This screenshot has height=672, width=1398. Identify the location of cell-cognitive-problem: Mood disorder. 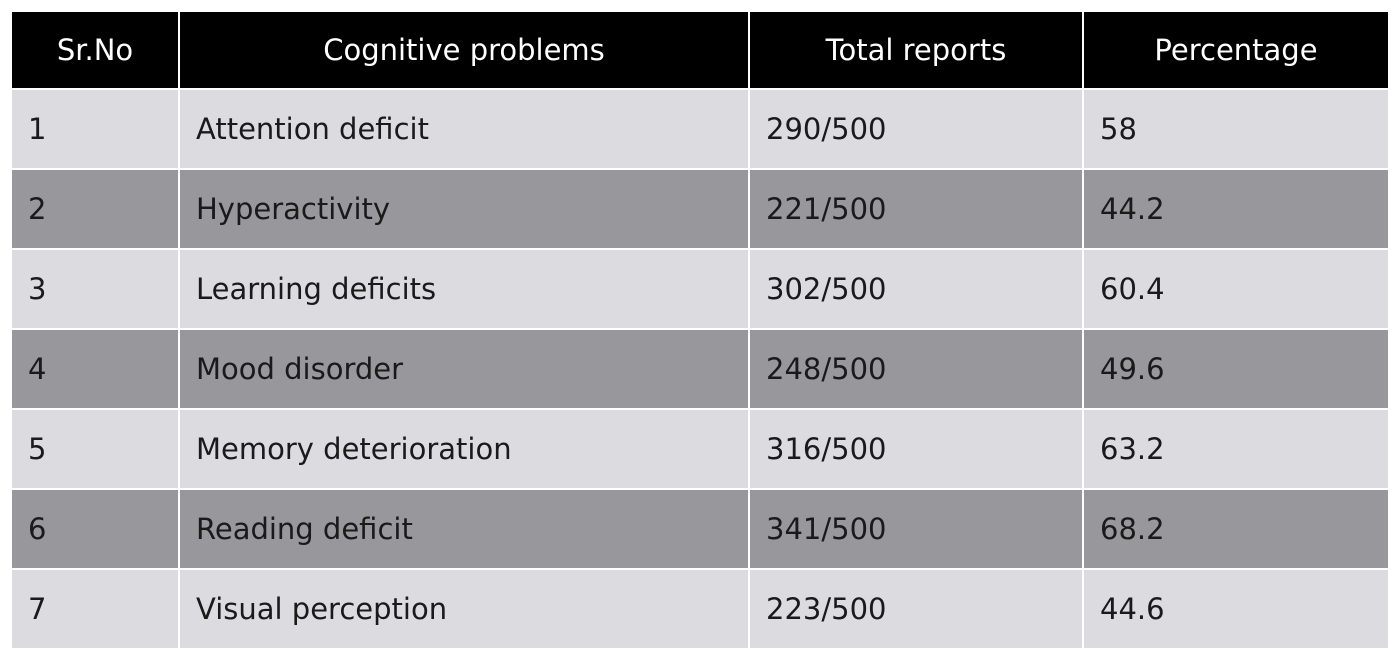
(464, 369).